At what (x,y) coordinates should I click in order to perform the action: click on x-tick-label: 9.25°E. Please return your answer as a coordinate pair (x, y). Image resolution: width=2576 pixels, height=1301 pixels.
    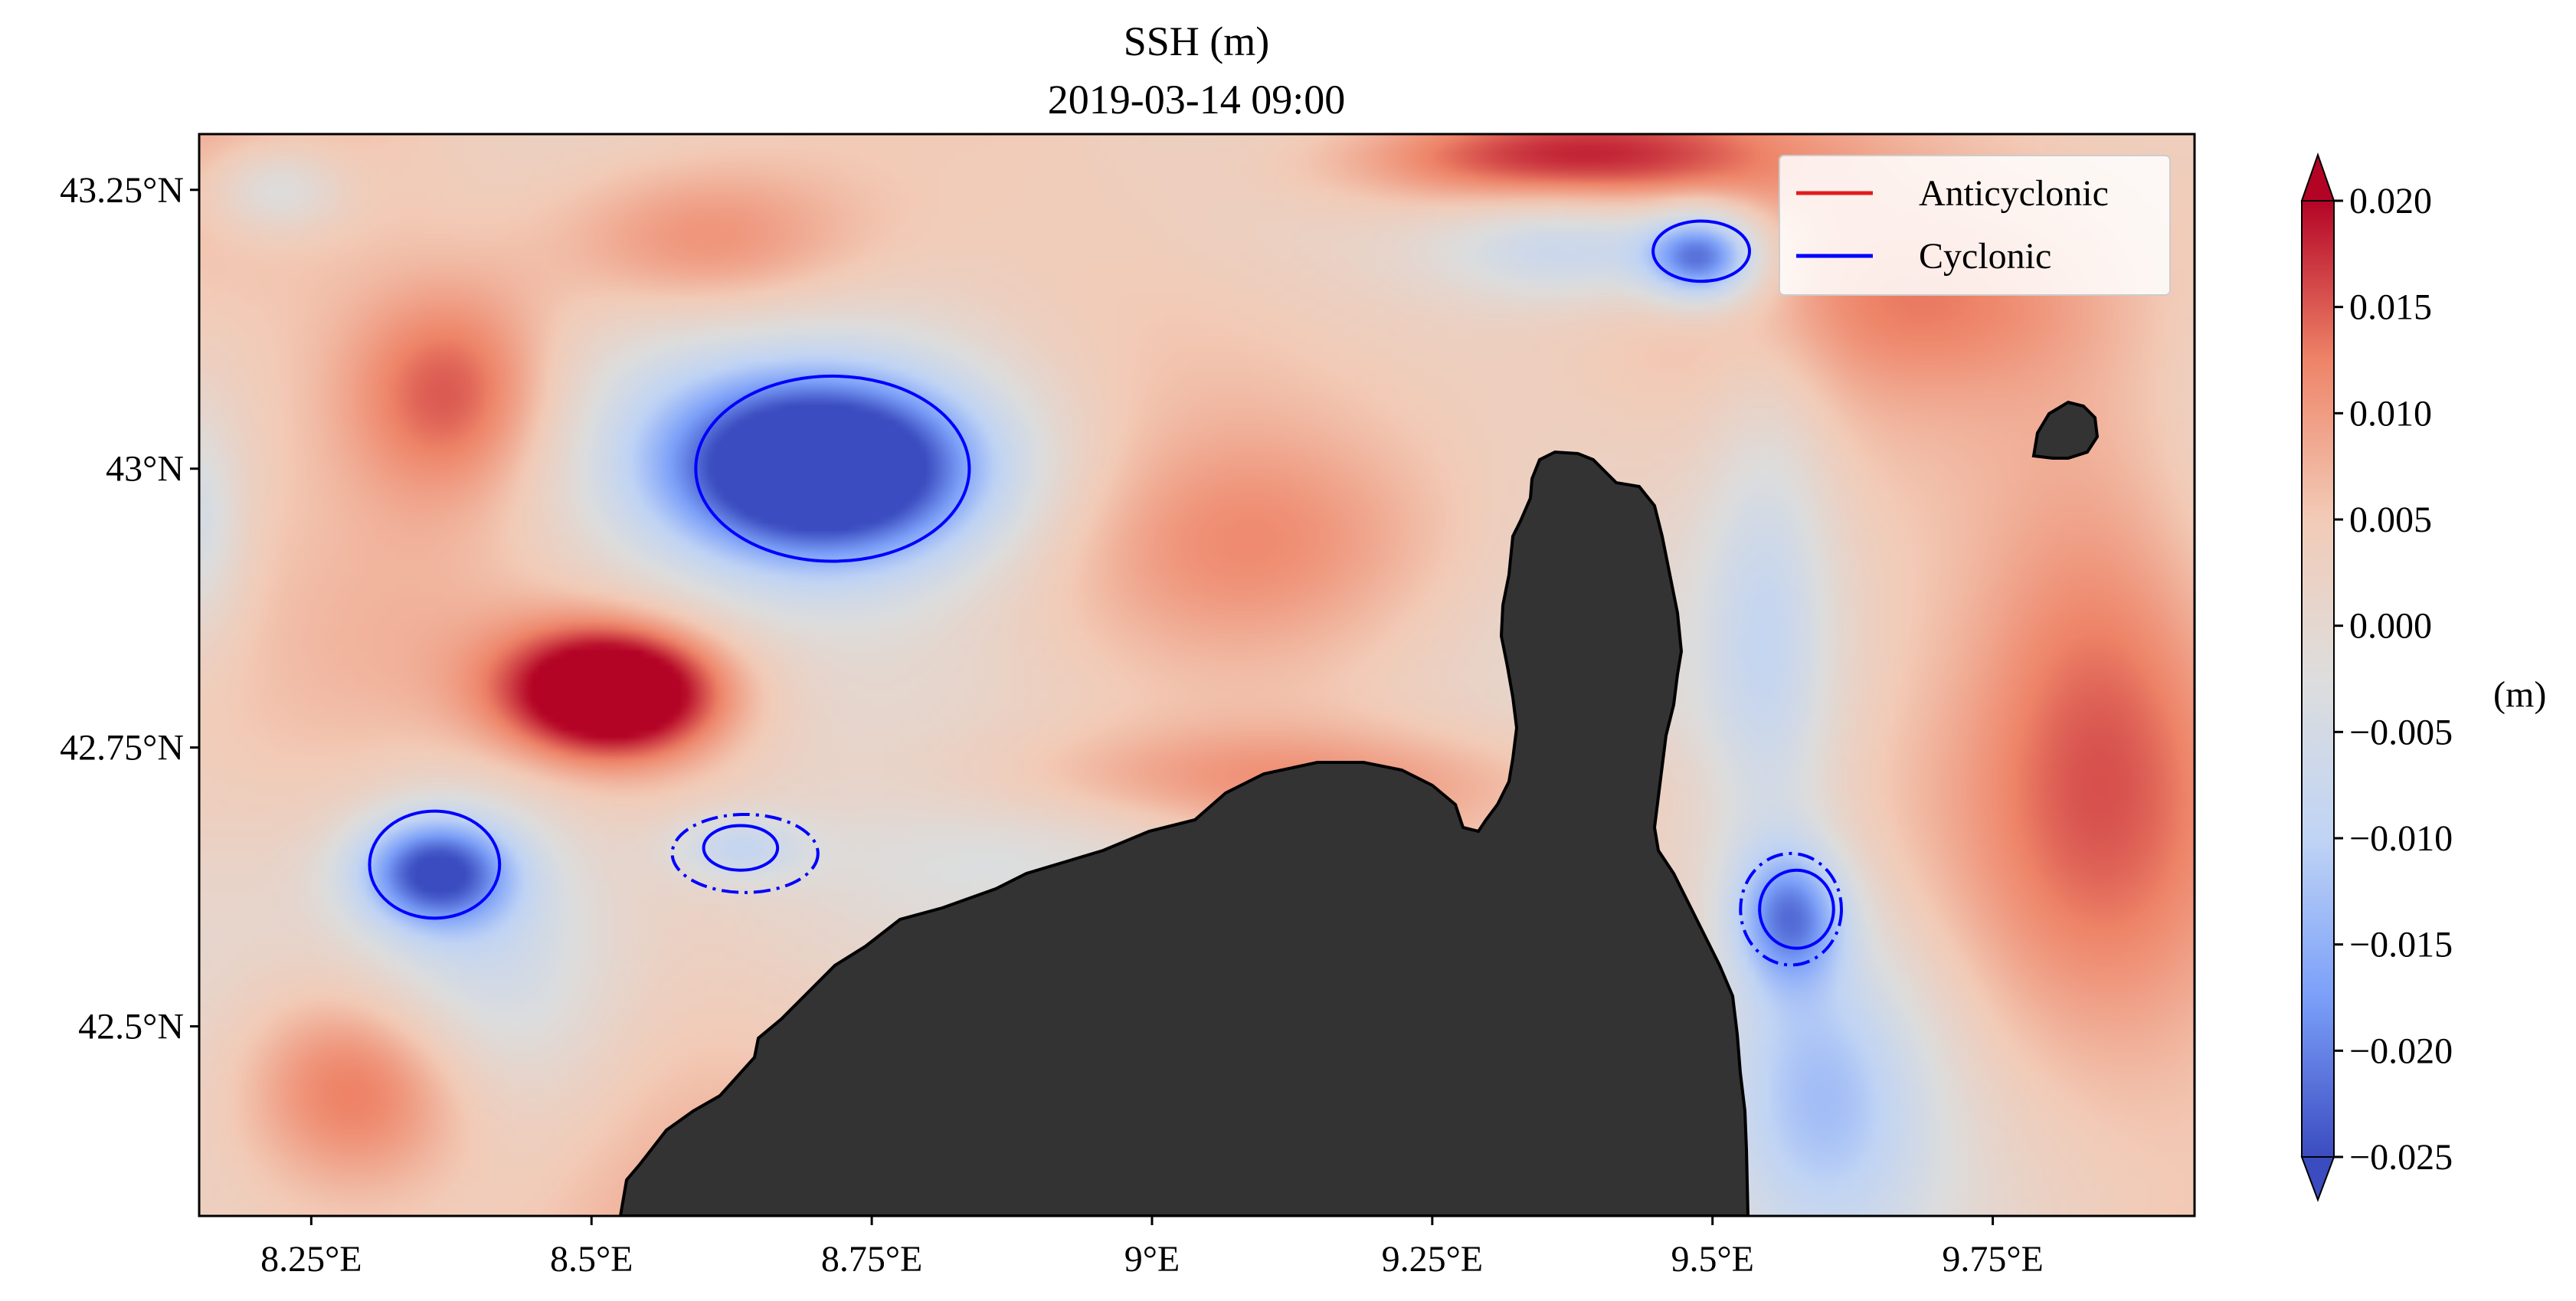
    Looking at the image, I should click on (1433, 1259).